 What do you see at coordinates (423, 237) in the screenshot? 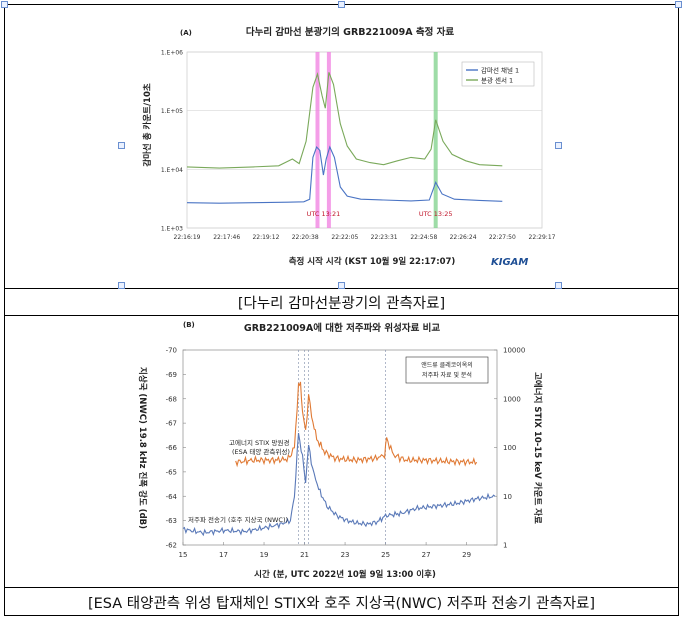
I see `a-x-tick-label: 22:24:58` at bounding box center [423, 237].